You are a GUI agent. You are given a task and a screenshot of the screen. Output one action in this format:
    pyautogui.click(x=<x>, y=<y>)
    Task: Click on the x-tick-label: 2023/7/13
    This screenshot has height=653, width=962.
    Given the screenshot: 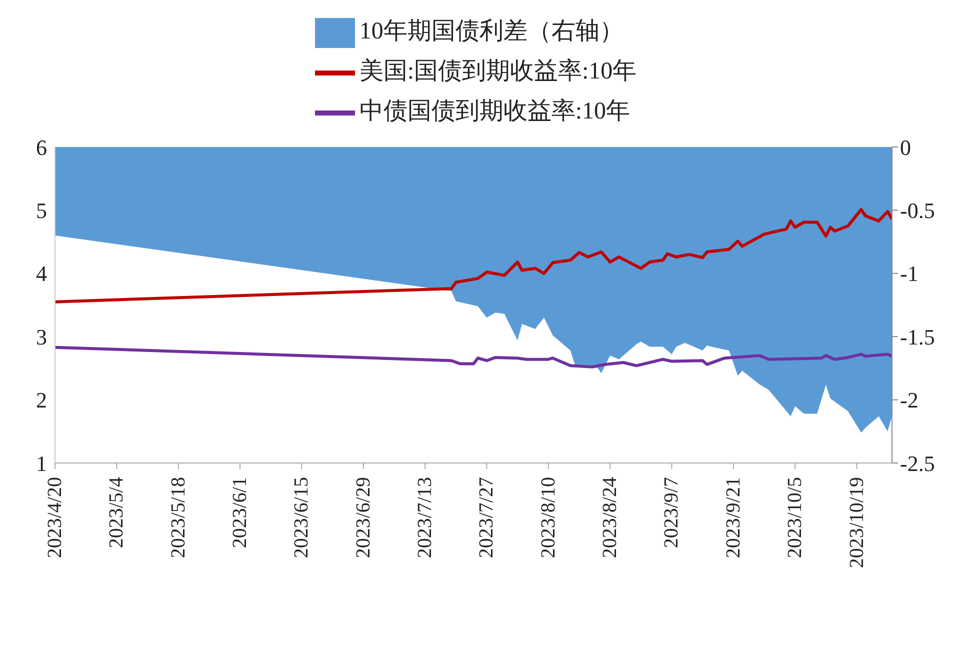 What is the action you would take?
    pyautogui.click(x=425, y=517)
    